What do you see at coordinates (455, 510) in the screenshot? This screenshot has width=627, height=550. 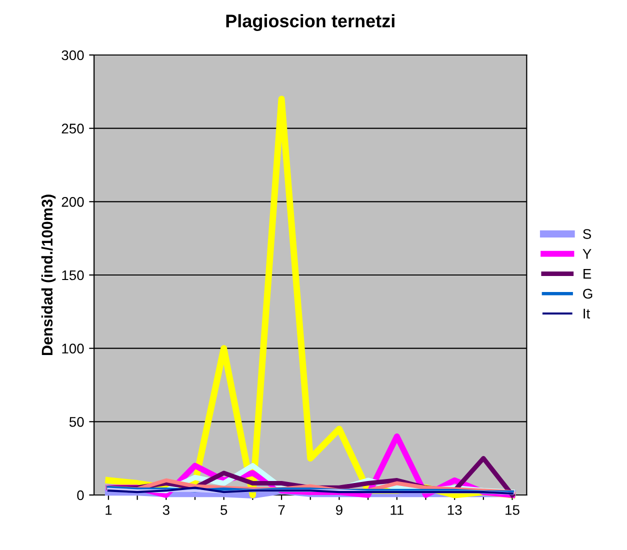 I see `x-tick-label: 13` at bounding box center [455, 510].